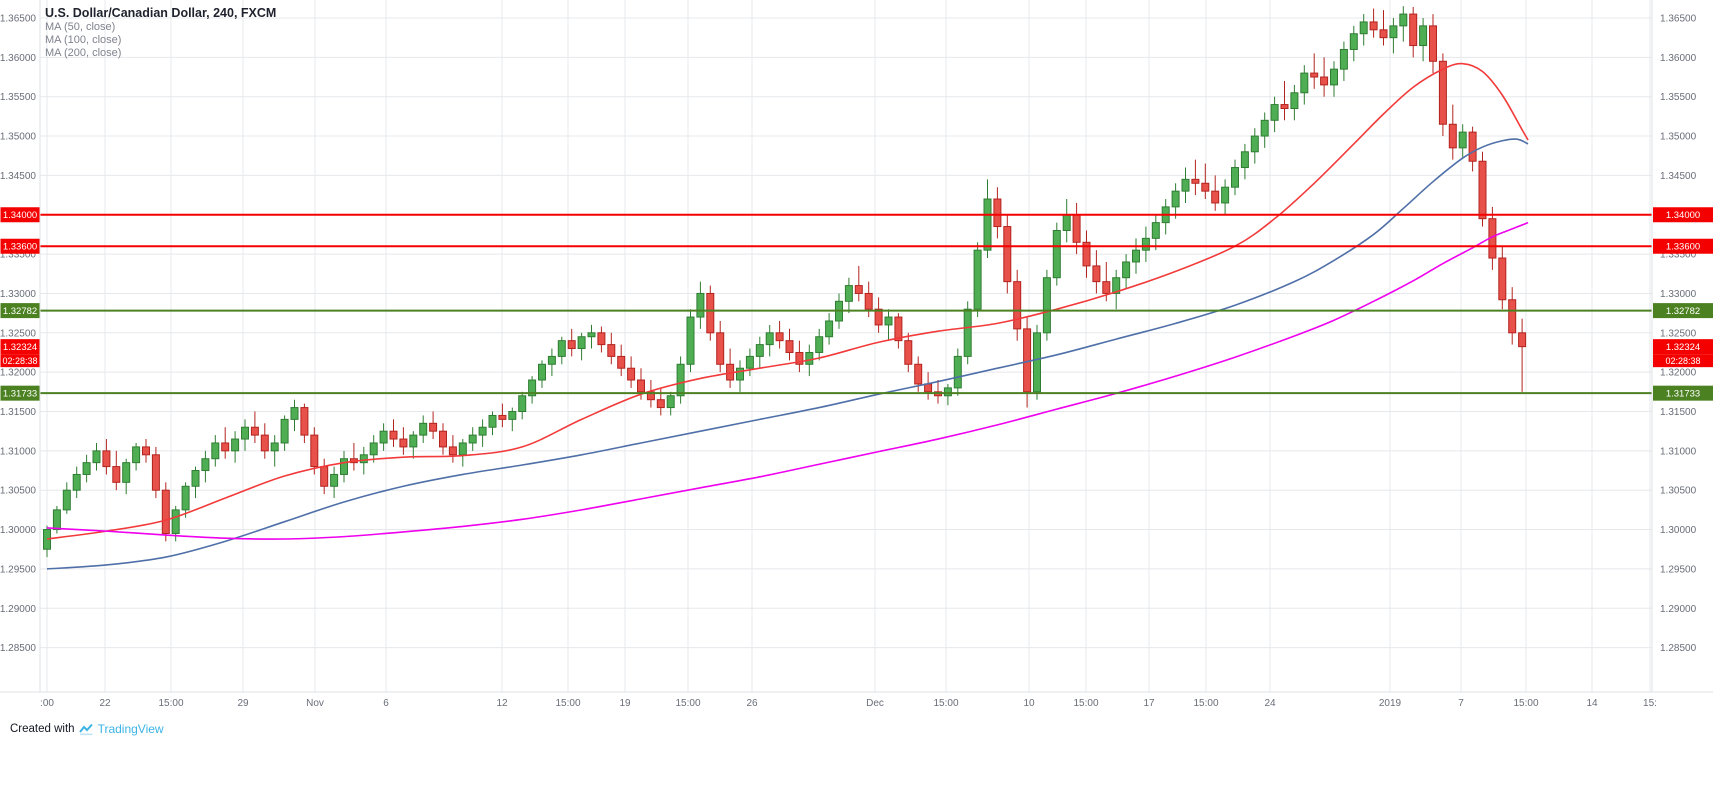 The image size is (1713, 808). I want to click on attribution-footer: Created with TradingView, so click(87, 729).